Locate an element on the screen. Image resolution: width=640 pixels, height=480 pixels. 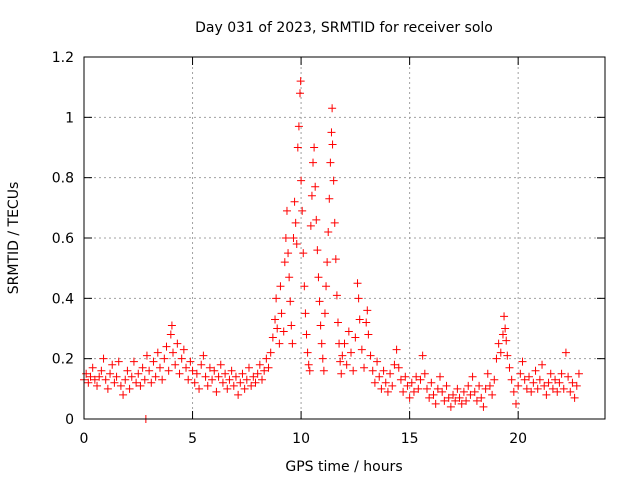
x-tick-label: 5 is located at coordinates (192, 439).